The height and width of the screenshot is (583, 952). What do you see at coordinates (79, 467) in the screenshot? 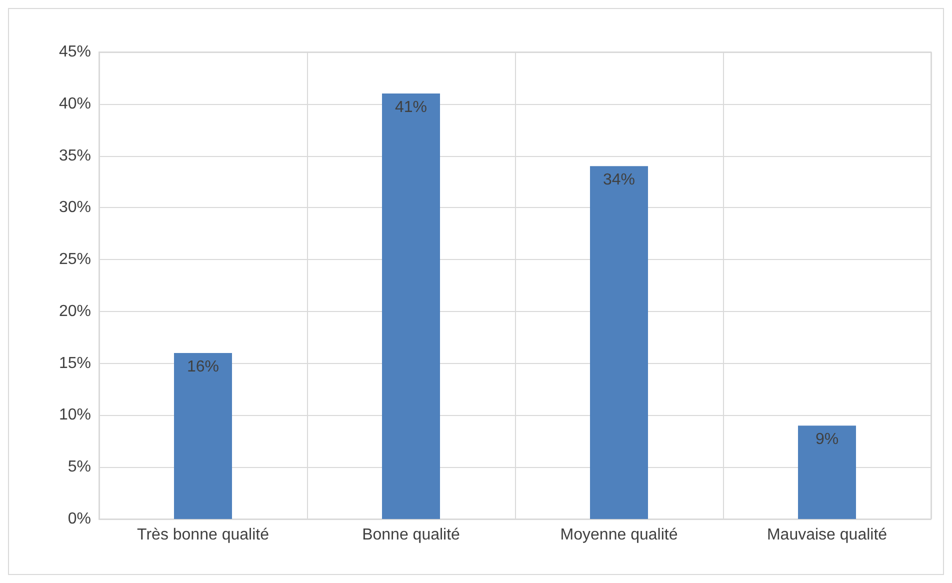
I see `y-tick-label: 5%` at bounding box center [79, 467].